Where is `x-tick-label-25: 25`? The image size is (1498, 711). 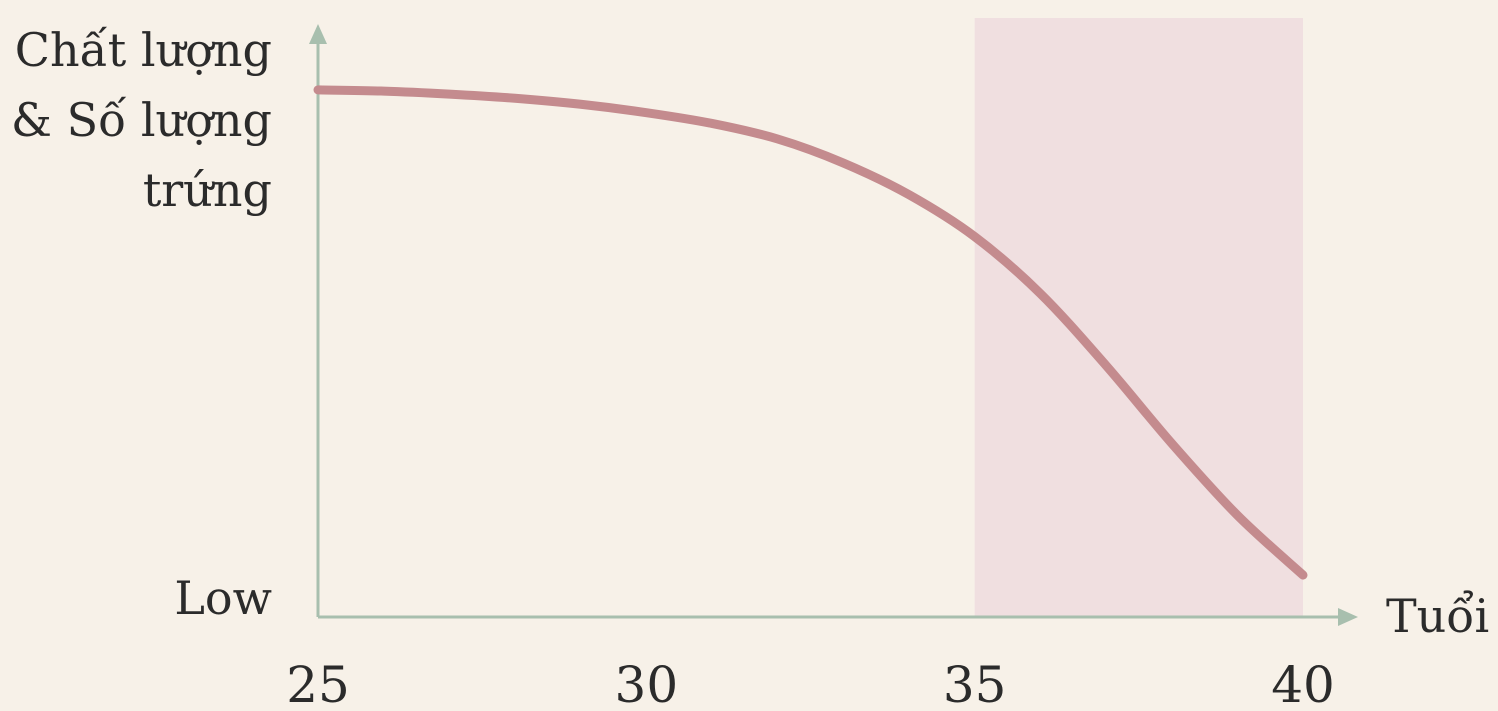 x-tick-label-25: 25 is located at coordinates (318, 683).